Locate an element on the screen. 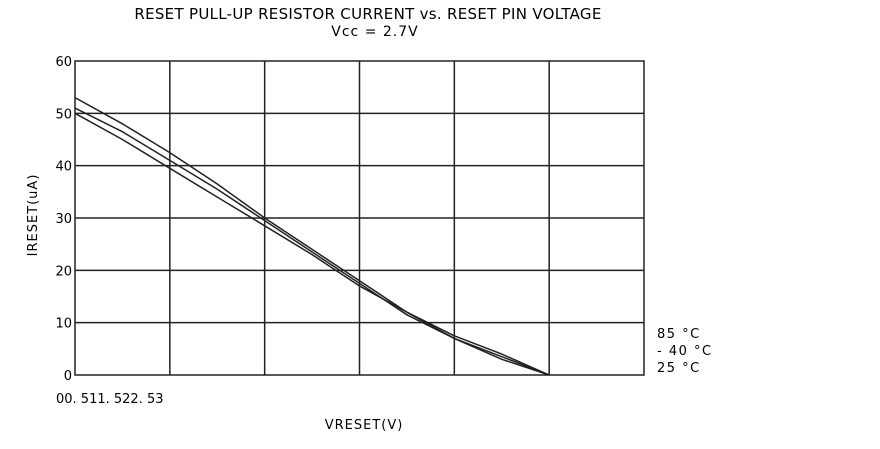 The height and width of the screenshot is (449, 880). y-axis-label: IRESET(uA) is located at coordinates (33, 215).